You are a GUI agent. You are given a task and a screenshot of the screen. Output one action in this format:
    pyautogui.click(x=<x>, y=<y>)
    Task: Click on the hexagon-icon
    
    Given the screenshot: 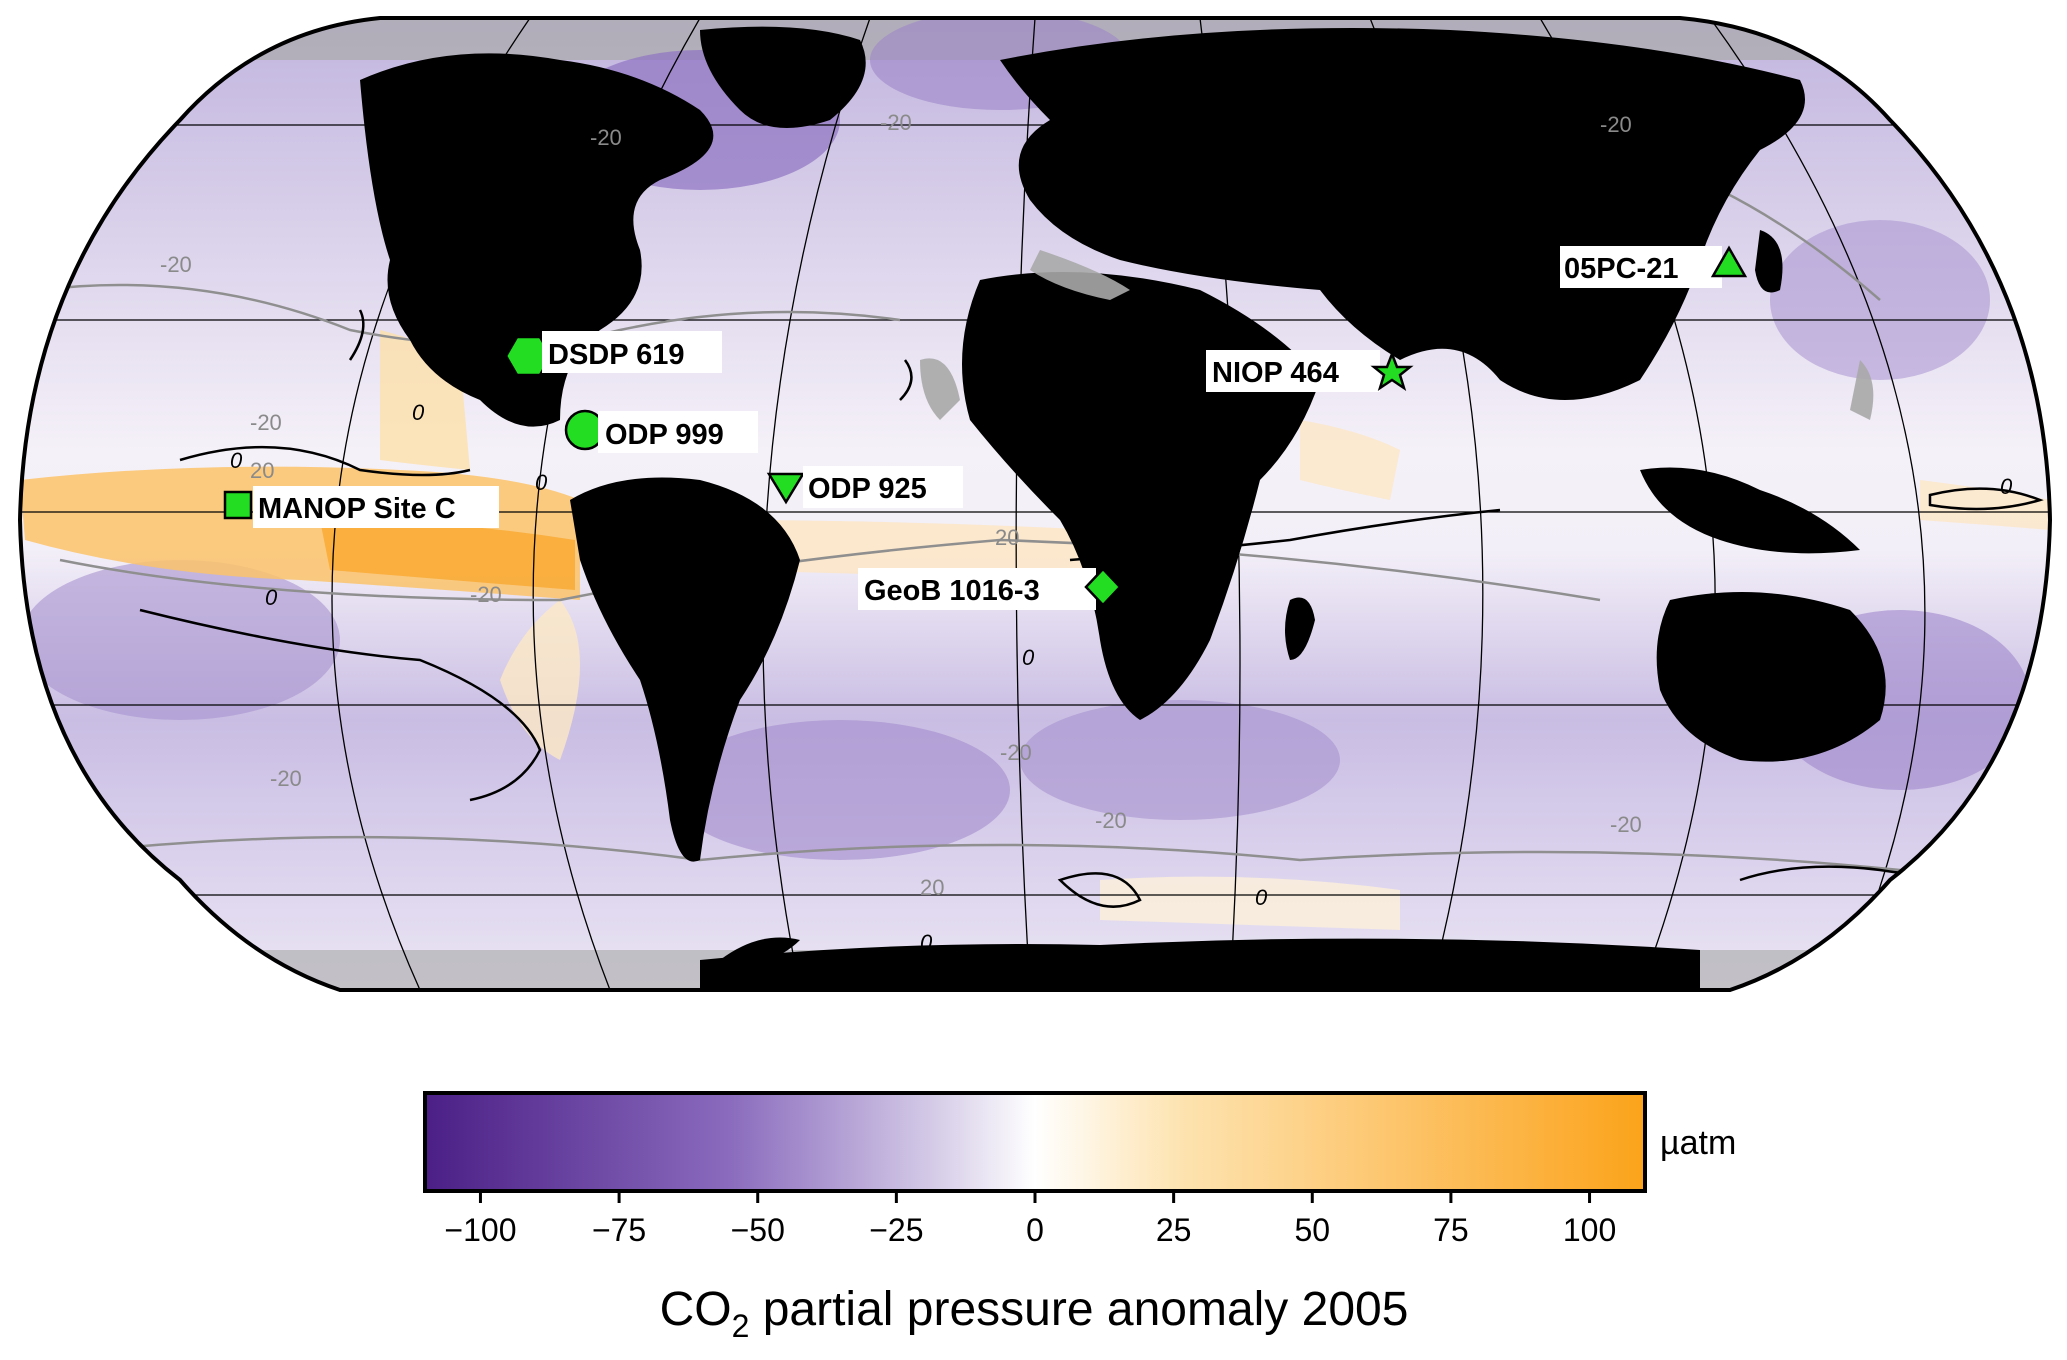 What is the action you would take?
    pyautogui.click(x=528, y=356)
    